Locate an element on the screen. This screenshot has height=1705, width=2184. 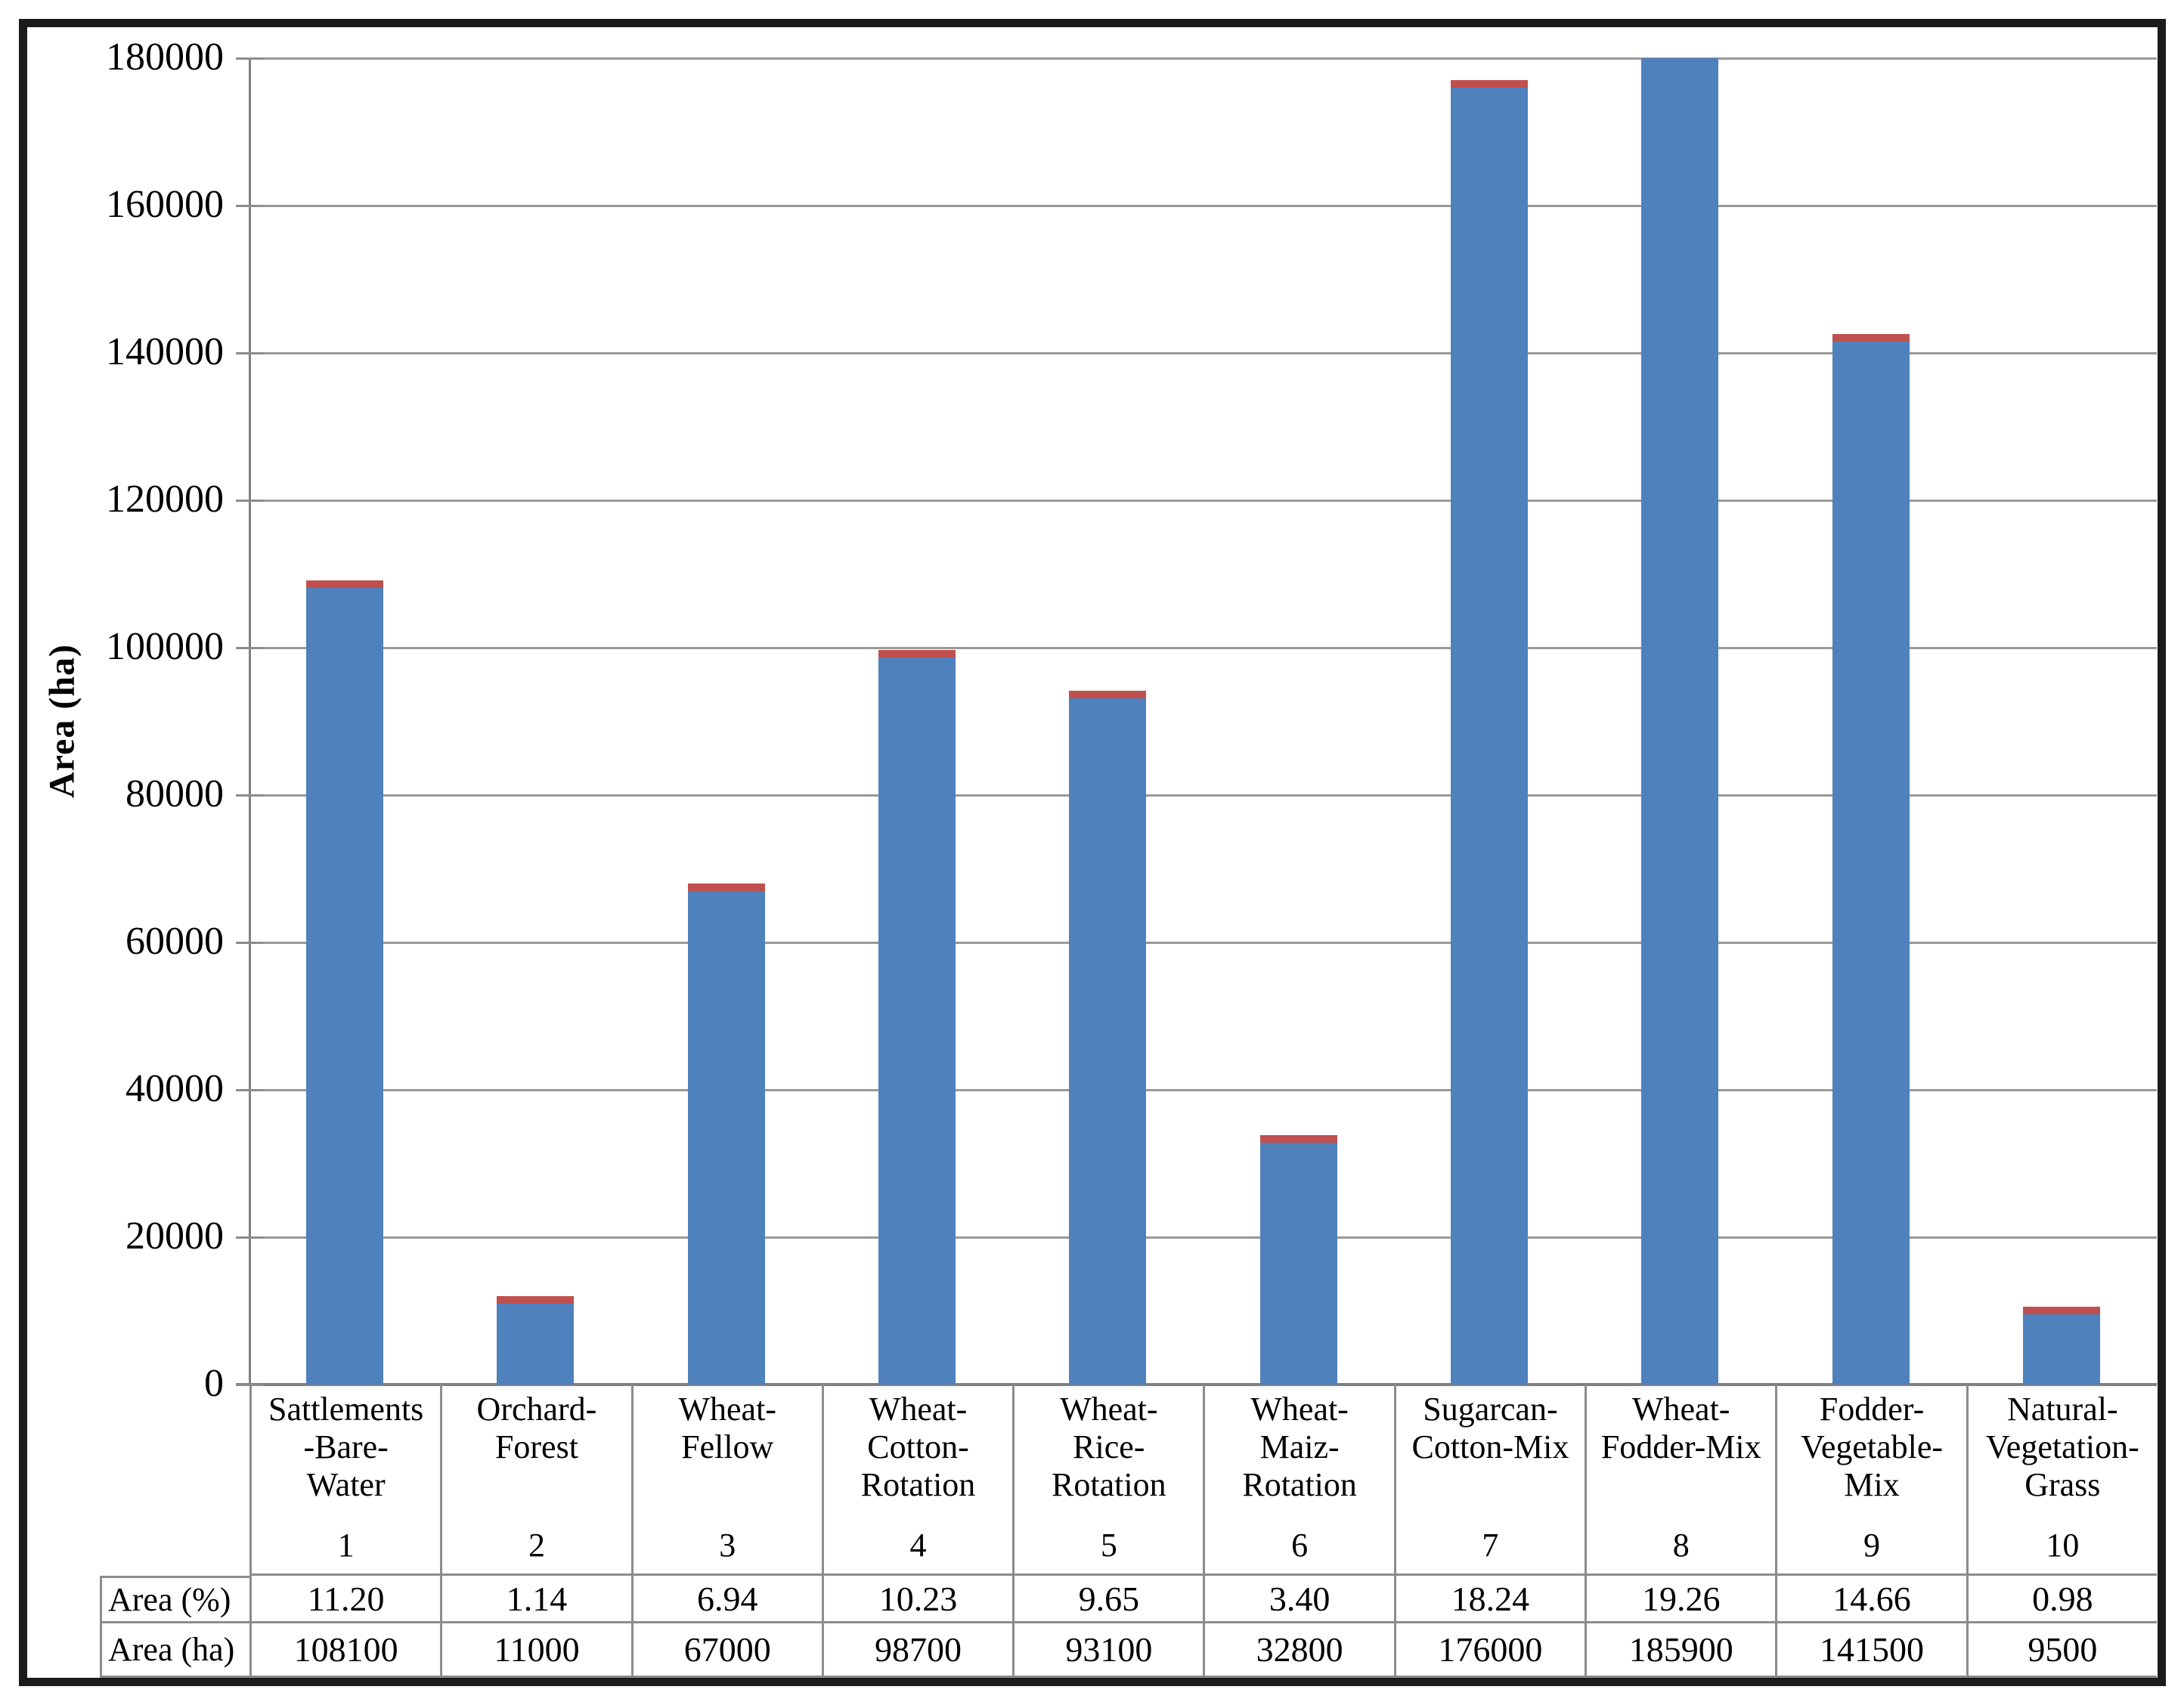
category-cell-1: Sattlements -Bare- Water 1 is located at coordinates (345, 1480).